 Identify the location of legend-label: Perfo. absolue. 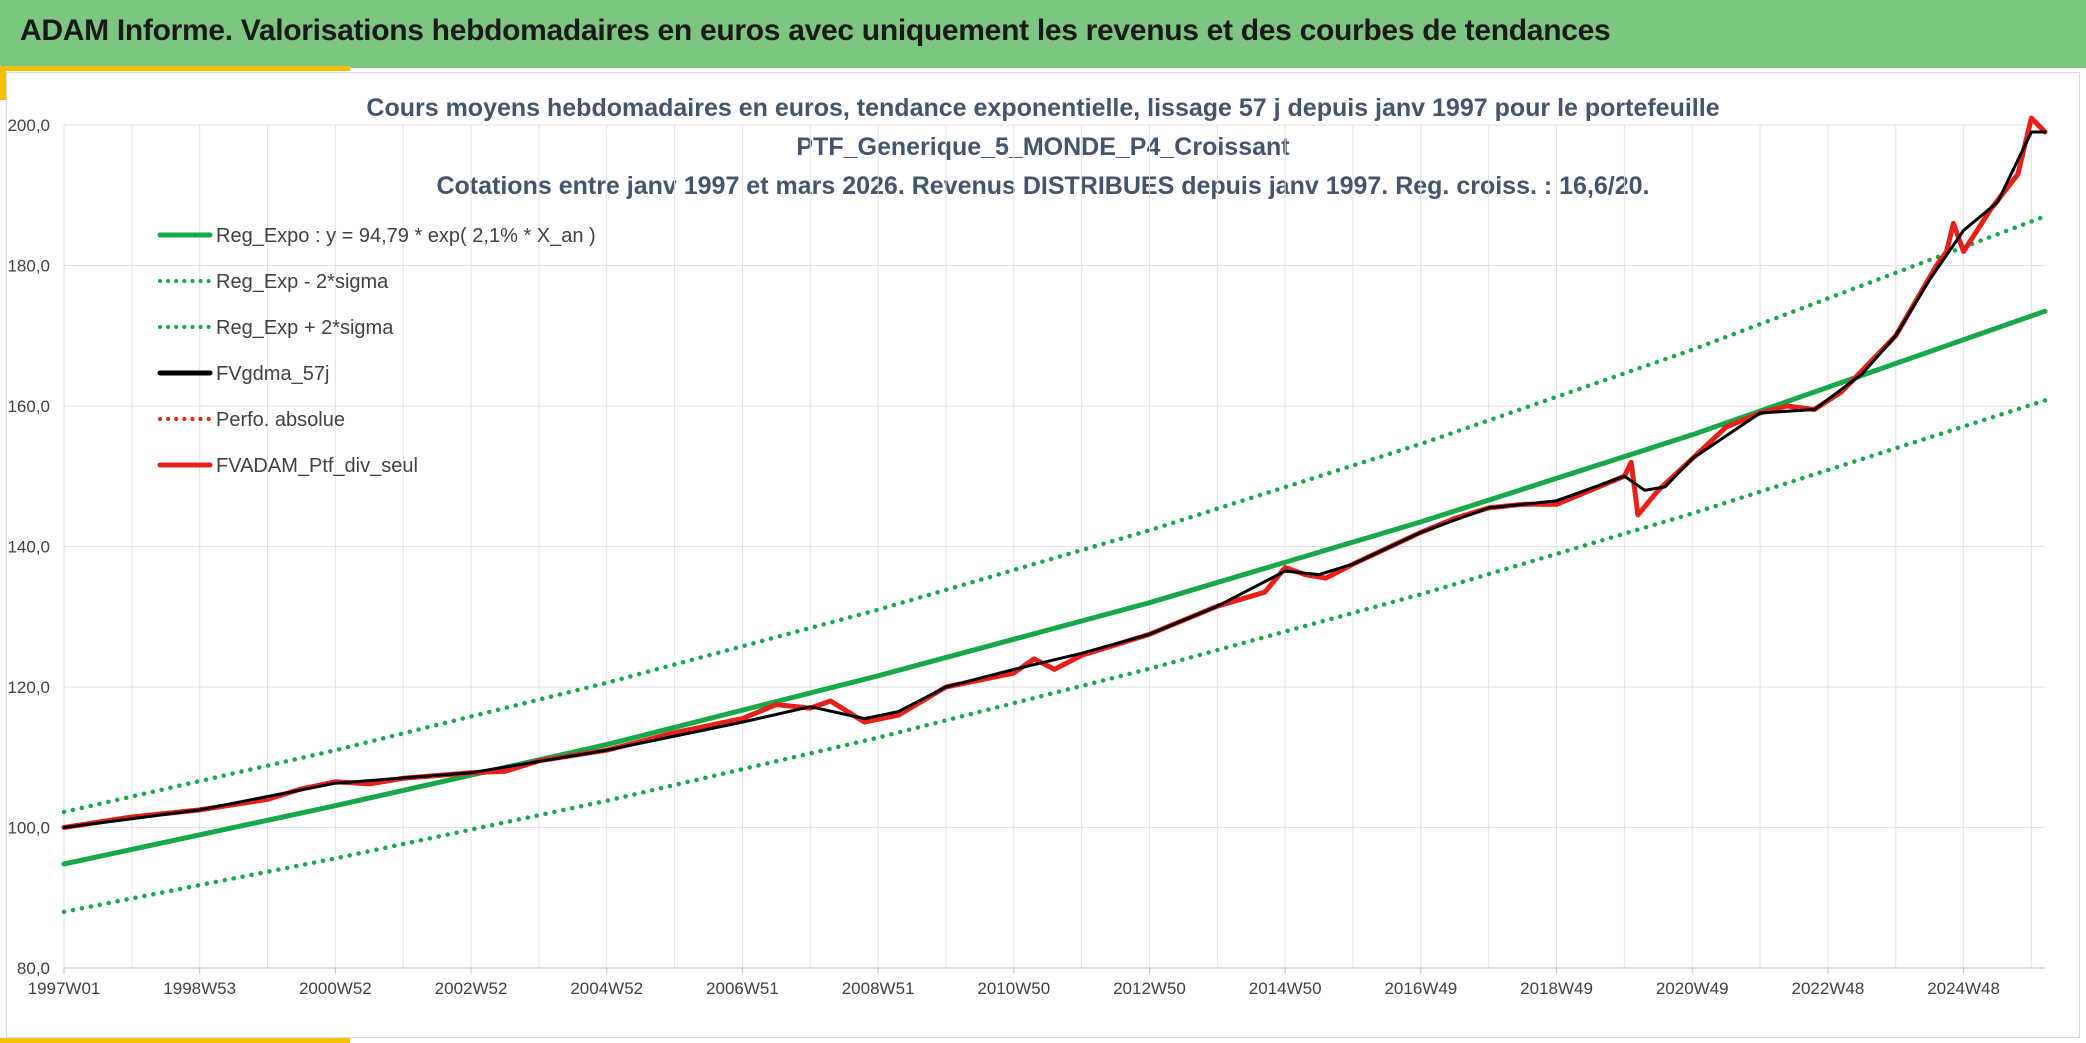
(280, 420).